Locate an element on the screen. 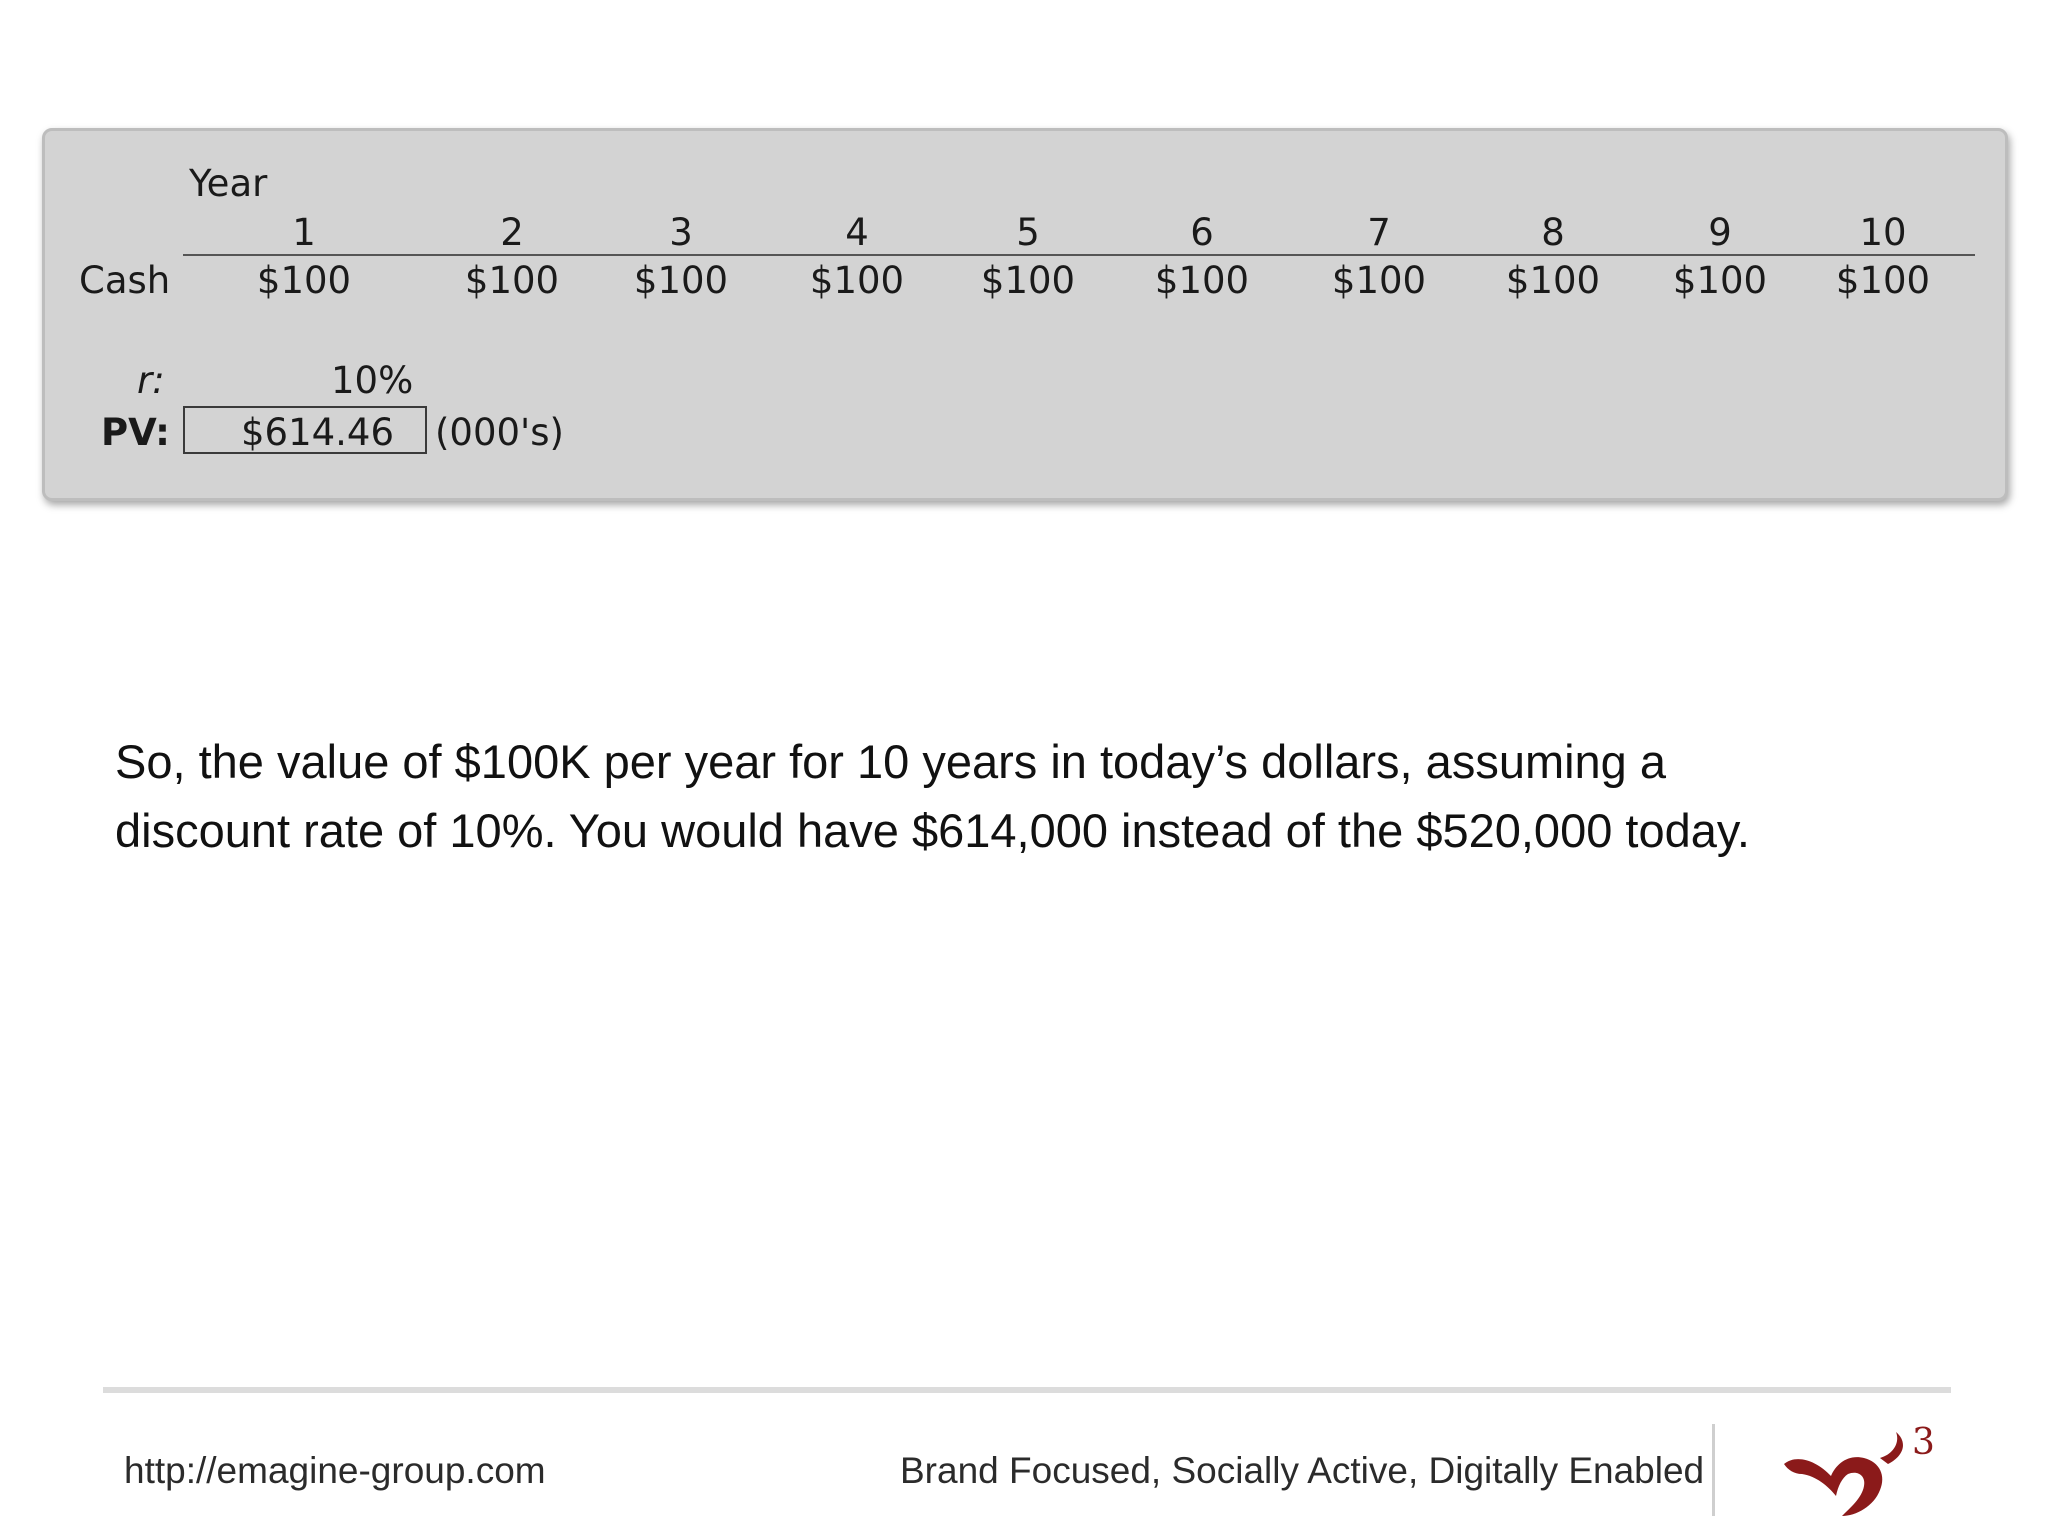 The height and width of the screenshot is (1536, 2048). year-cell: 8 is located at coordinates (1553, 232).